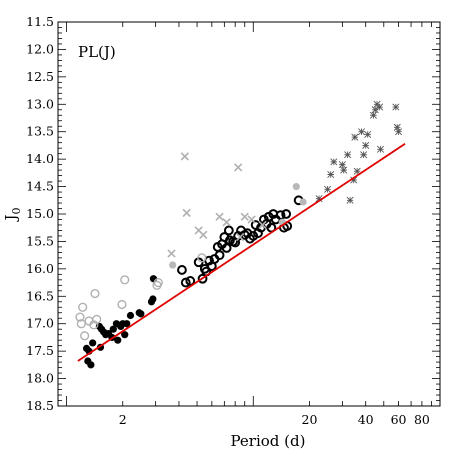  Describe the element at coordinates (11, 218) in the screenshot. I see `y-axis-label-main: J` at that location.